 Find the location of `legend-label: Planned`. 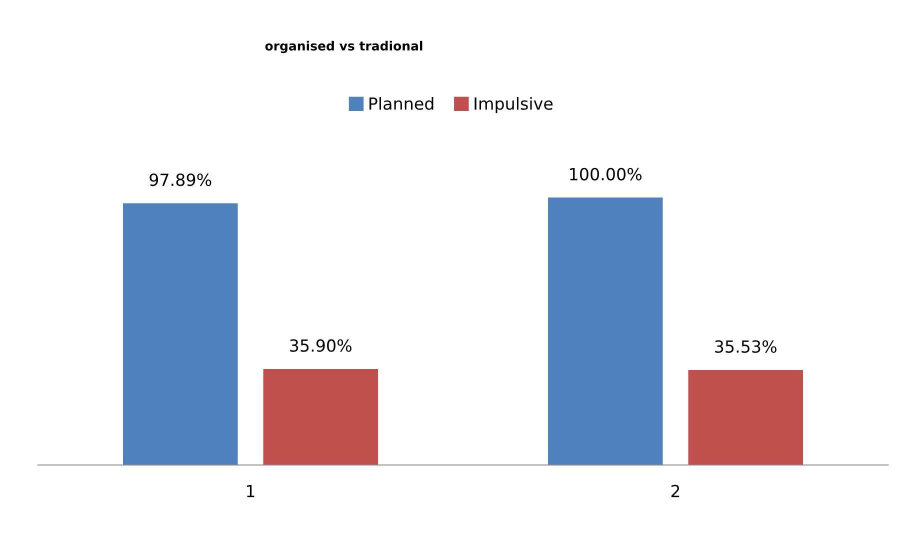

legend-label: Planned is located at coordinates (402, 103).